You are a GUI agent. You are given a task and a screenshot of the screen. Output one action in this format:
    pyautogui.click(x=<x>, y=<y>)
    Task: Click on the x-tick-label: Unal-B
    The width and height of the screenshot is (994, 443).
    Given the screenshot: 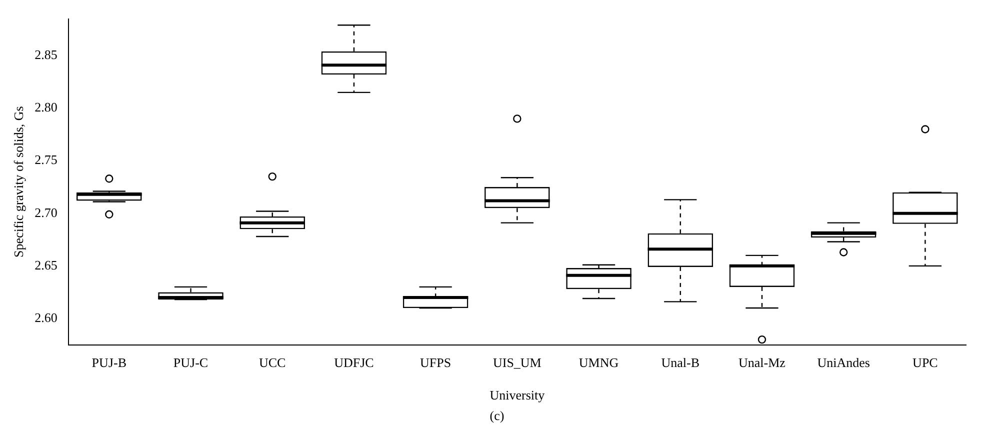 What is the action you would take?
    pyautogui.click(x=680, y=362)
    